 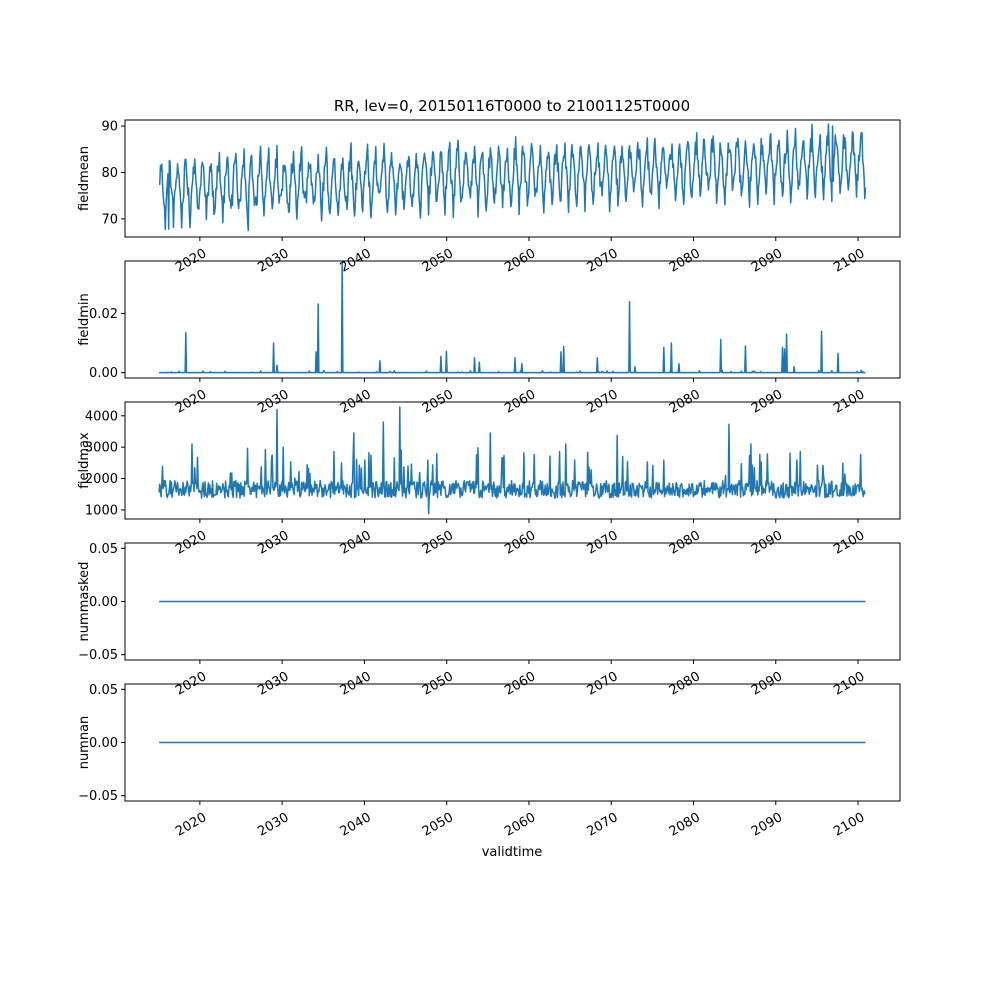 I want to click on x-tick-label: 2040, so click(x=356, y=825).